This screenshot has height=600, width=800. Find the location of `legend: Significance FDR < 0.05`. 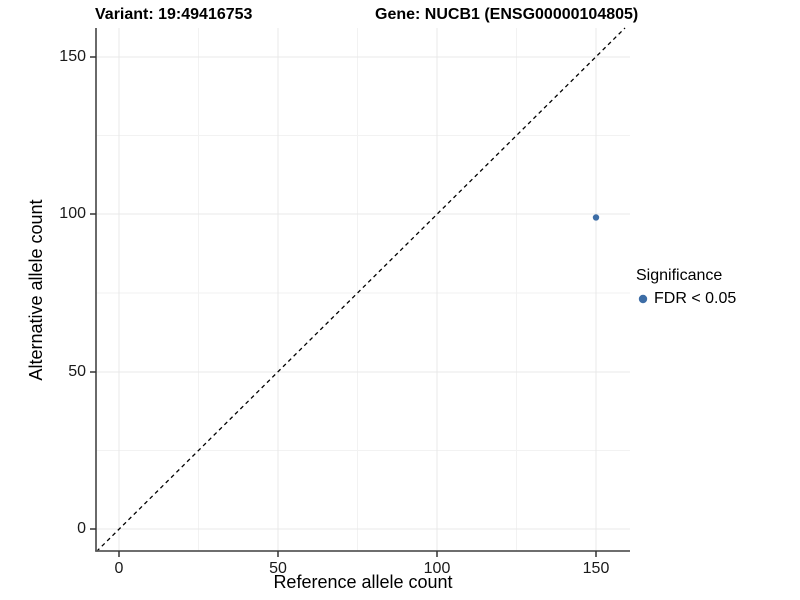

legend: Significance FDR < 0.05 is located at coordinates (686, 287).